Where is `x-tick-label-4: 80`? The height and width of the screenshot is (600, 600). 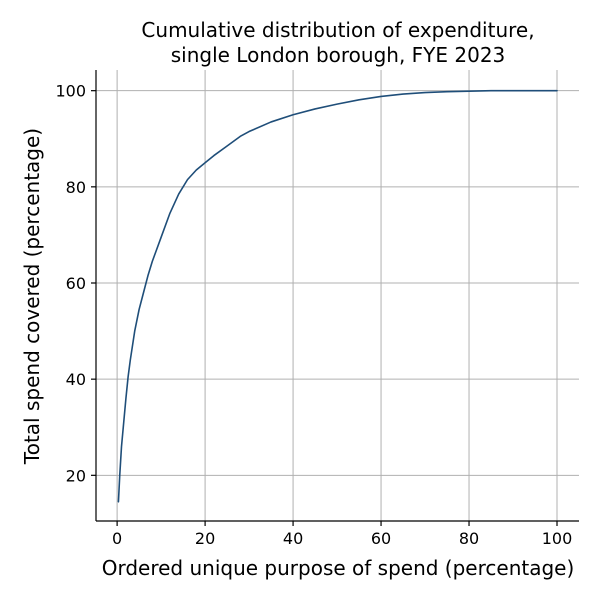 x-tick-label-4: 80 is located at coordinates (469, 538).